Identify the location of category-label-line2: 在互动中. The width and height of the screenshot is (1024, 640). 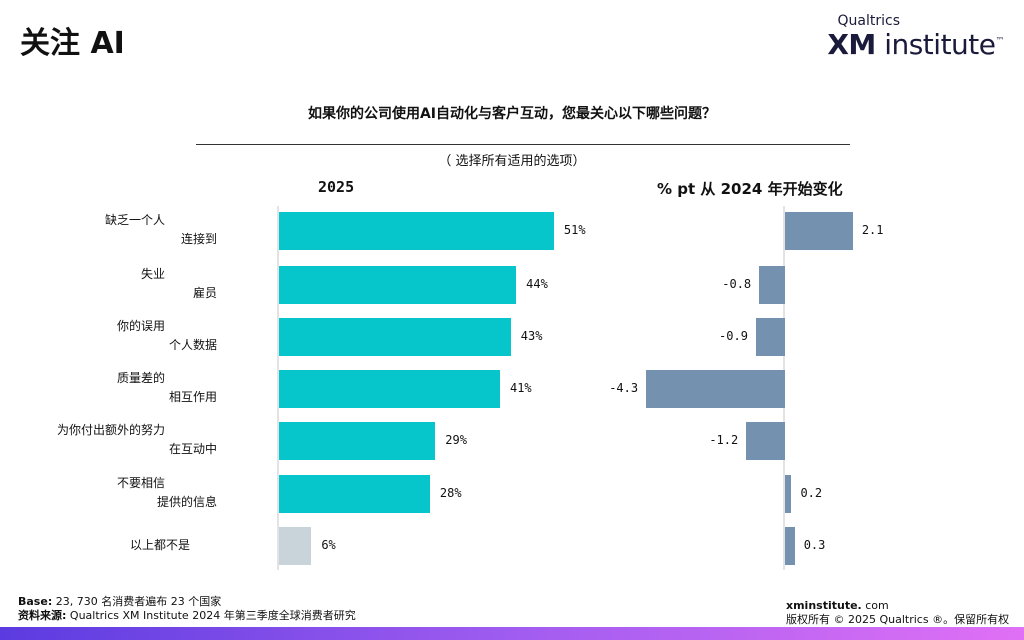
(192, 449).